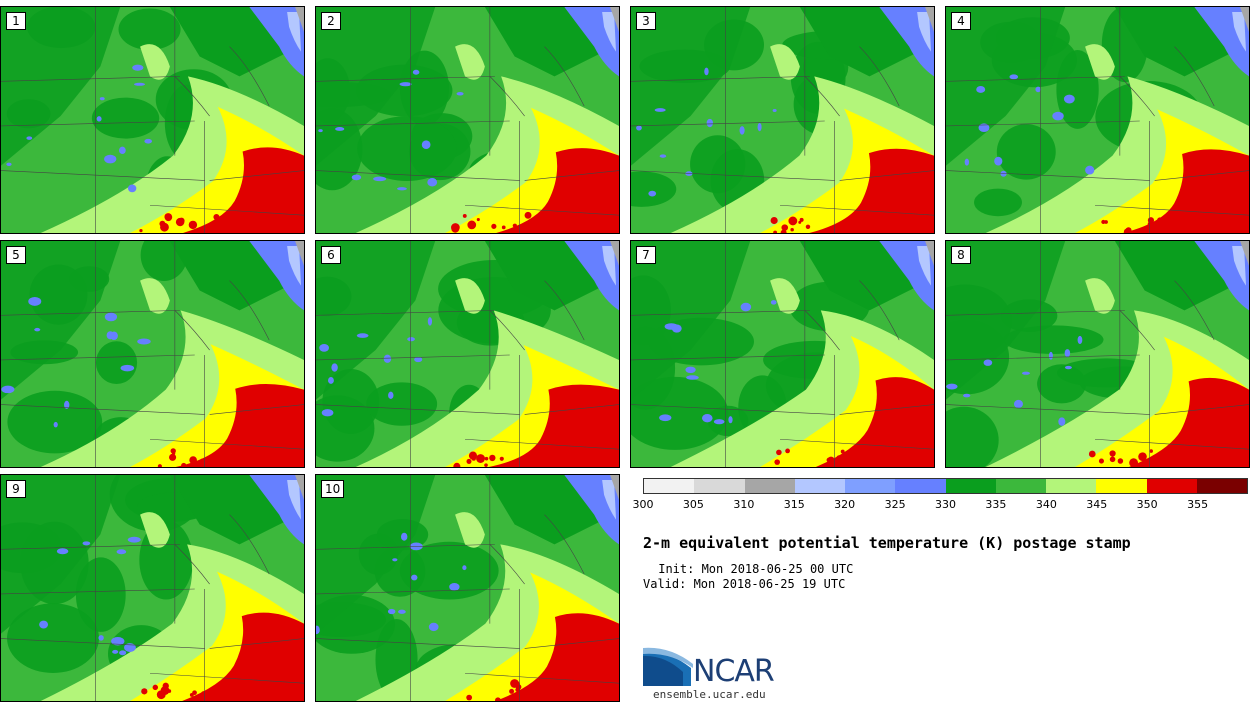 The image size is (1260, 703). What do you see at coordinates (1147, 504) in the screenshot?
I see `colorbar-tick-label: 350` at bounding box center [1147, 504].